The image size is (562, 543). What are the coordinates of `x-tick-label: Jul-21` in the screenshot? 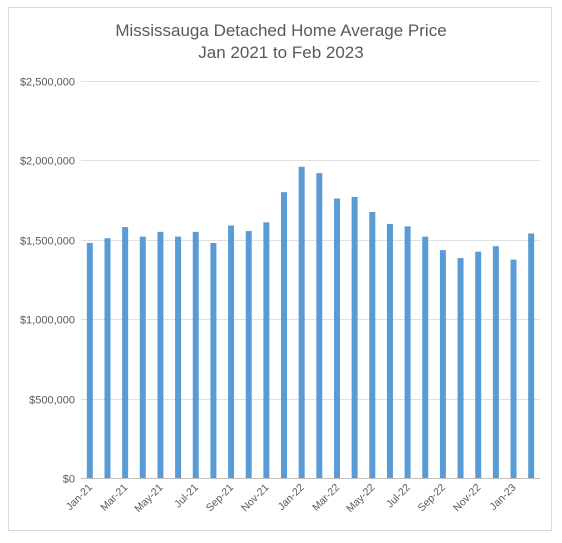 It's located at (186, 496).